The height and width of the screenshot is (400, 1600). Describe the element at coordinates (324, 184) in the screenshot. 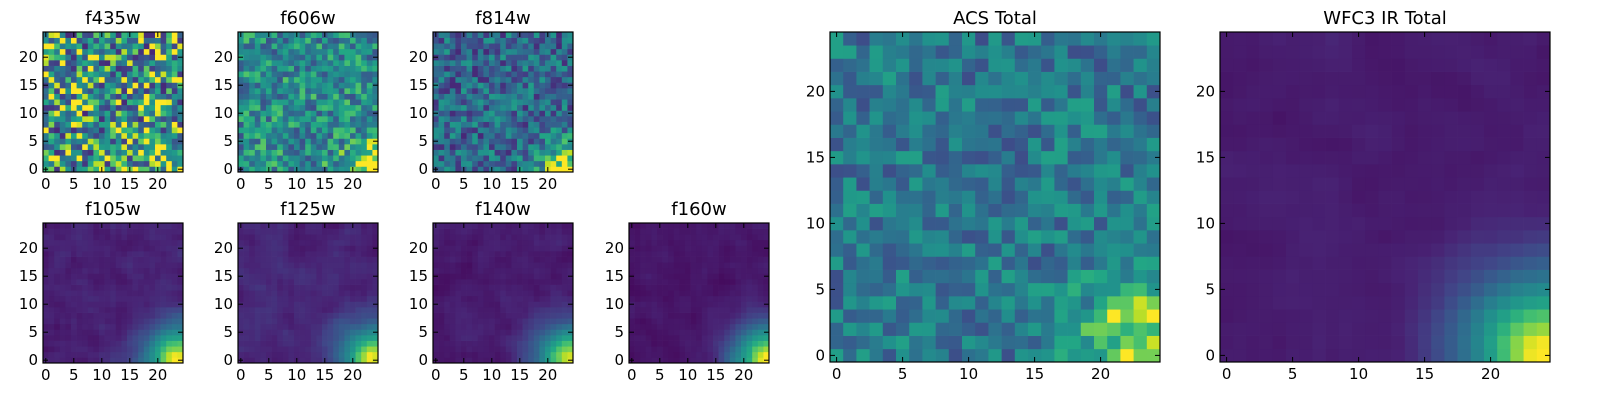

I see `x-tick-label: 15` at that location.